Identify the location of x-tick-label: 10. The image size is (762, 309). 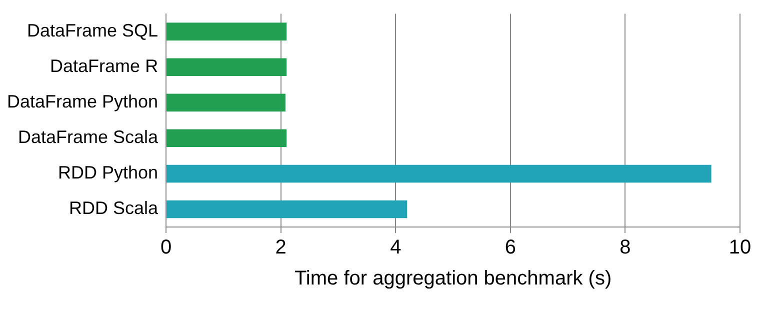
(740, 247).